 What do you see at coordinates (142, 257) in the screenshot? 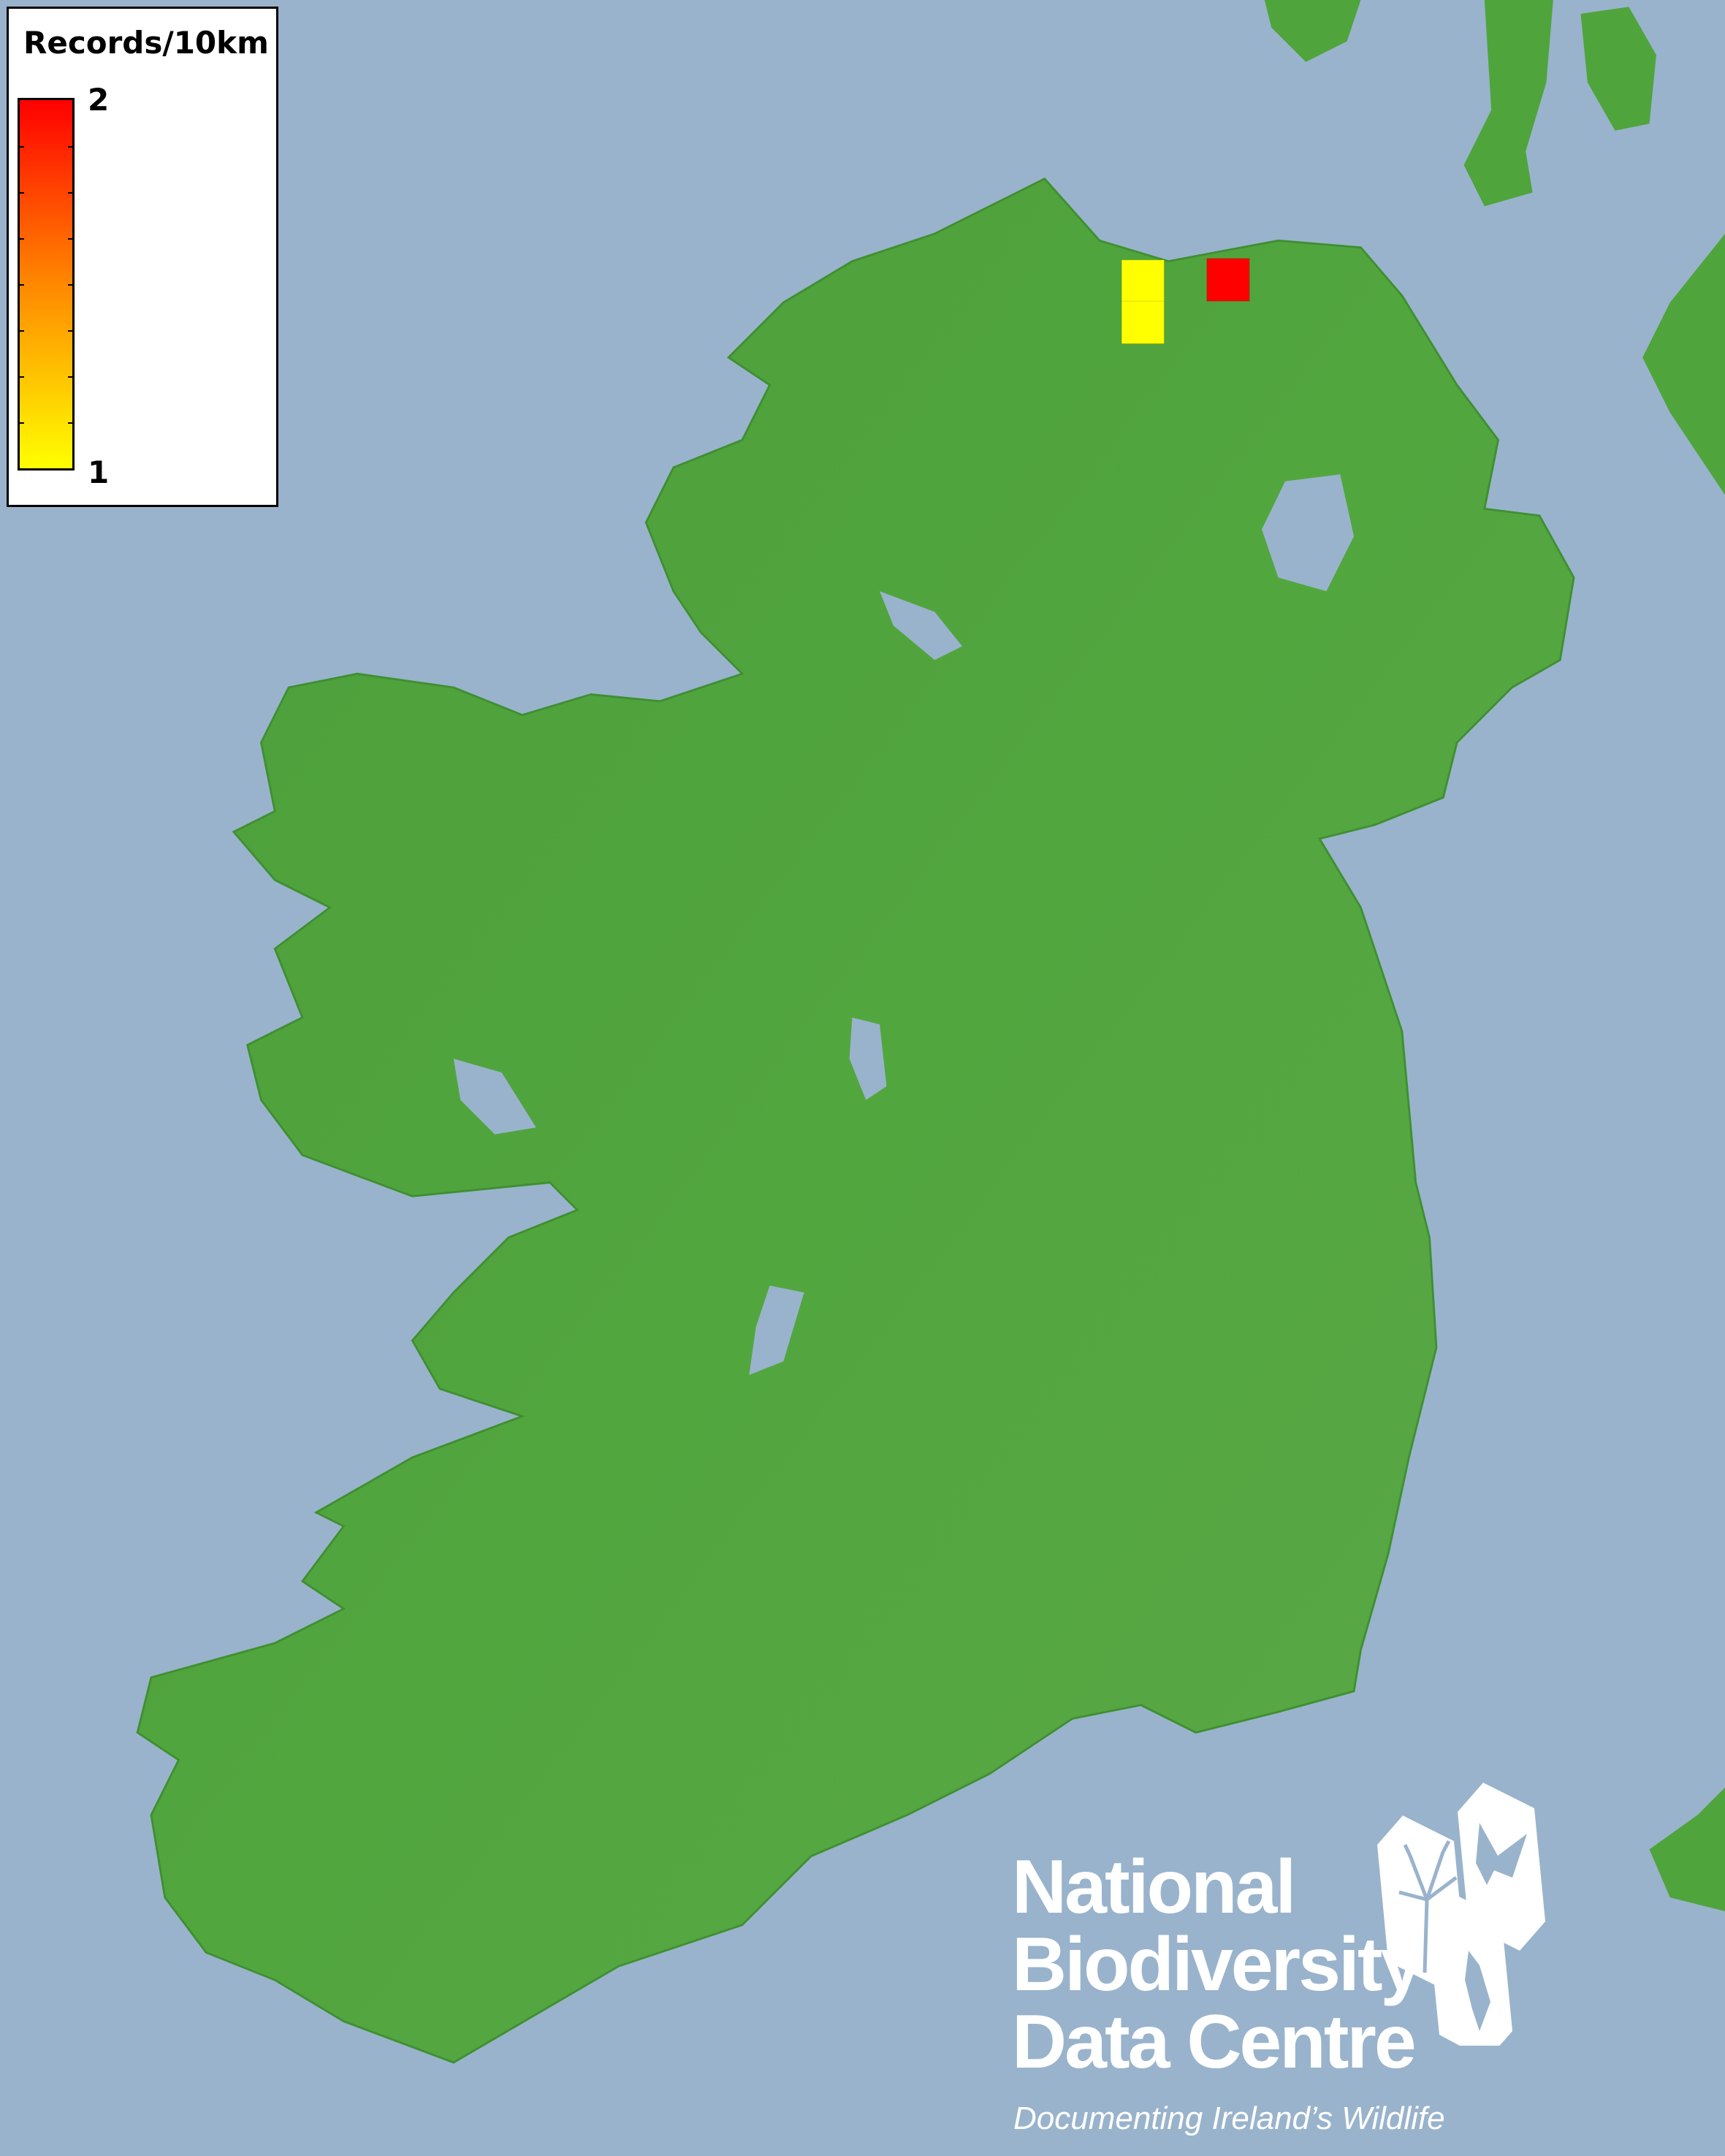
I see `legend: Records/10km 2 1` at bounding box center [142, 257].